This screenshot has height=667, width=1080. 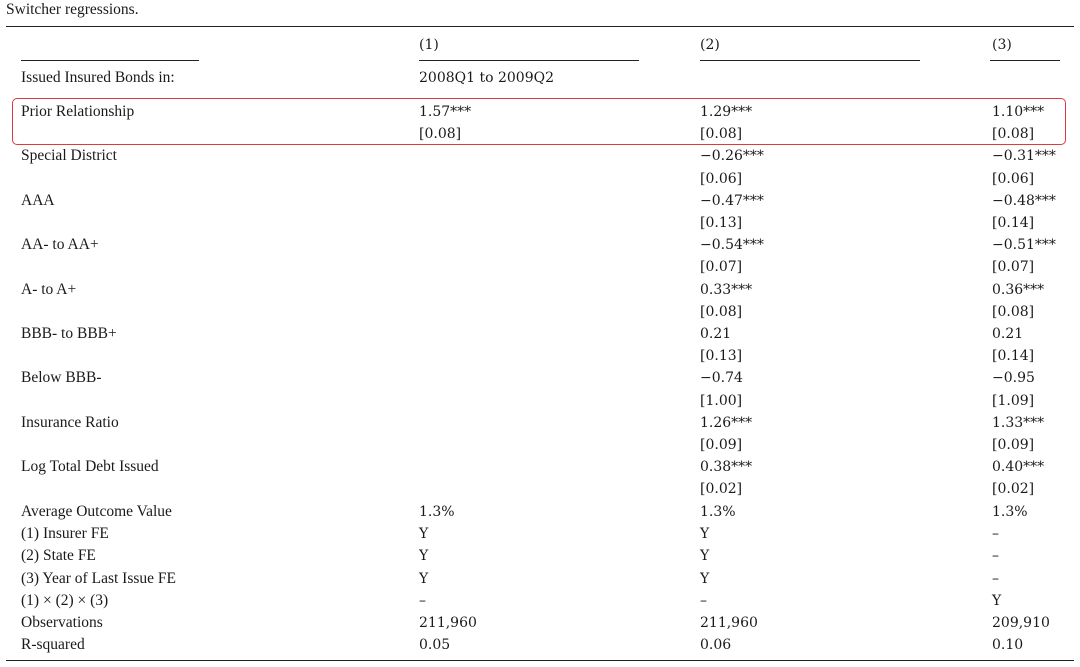 I want to click on coef-col3: 1.10***, so click(x=1018, y=112).